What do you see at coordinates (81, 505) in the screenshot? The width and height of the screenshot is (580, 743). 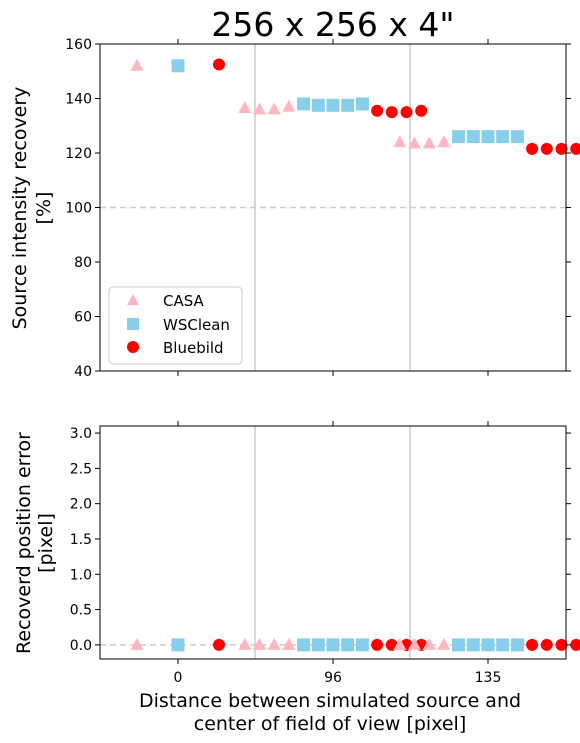 I see `bottom-y-tick-label: 2.0` at bounding box center [81, 505].